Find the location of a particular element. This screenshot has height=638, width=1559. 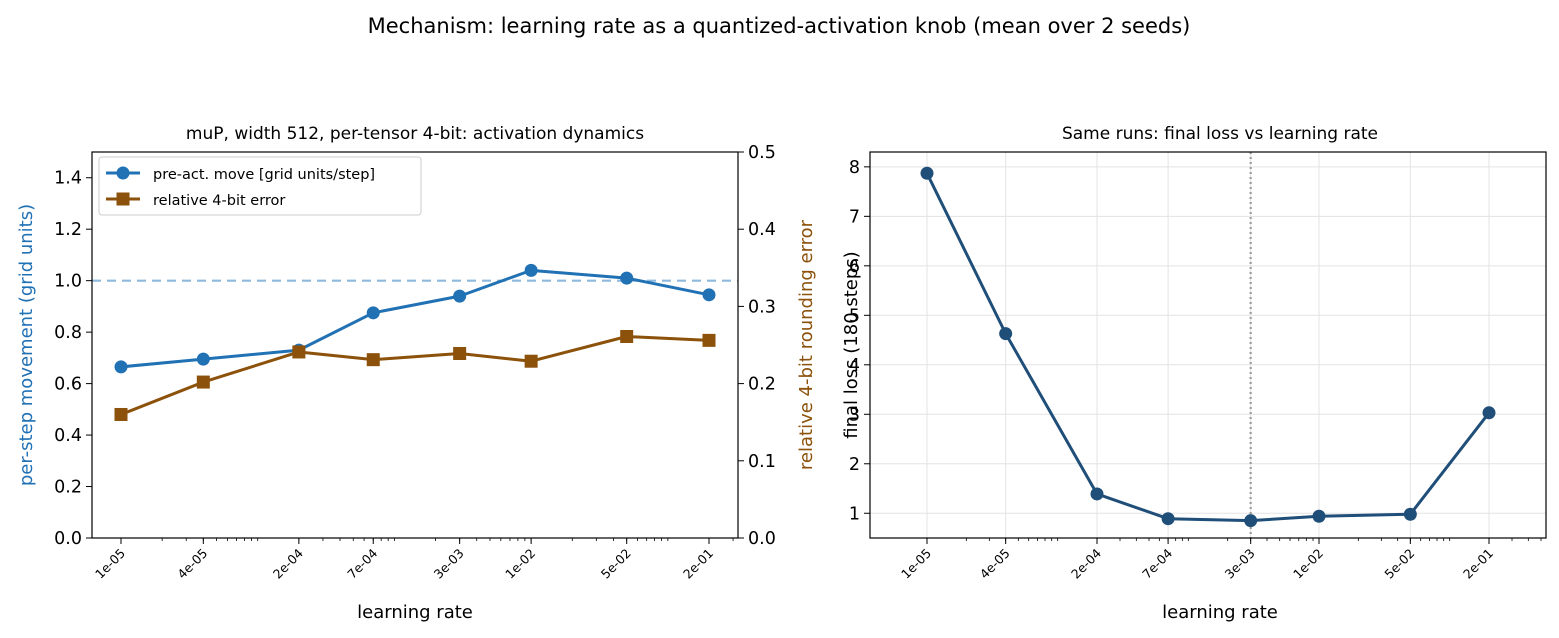

right-y-tick-label: 0.5 is located at coordinates (762, 153).